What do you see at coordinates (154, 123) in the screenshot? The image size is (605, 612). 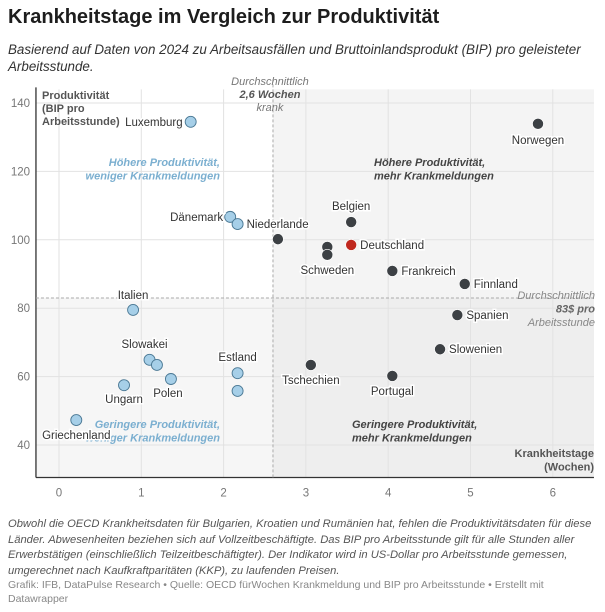 I see `point-label: Luxemburg` at bounding box center [154, 123].